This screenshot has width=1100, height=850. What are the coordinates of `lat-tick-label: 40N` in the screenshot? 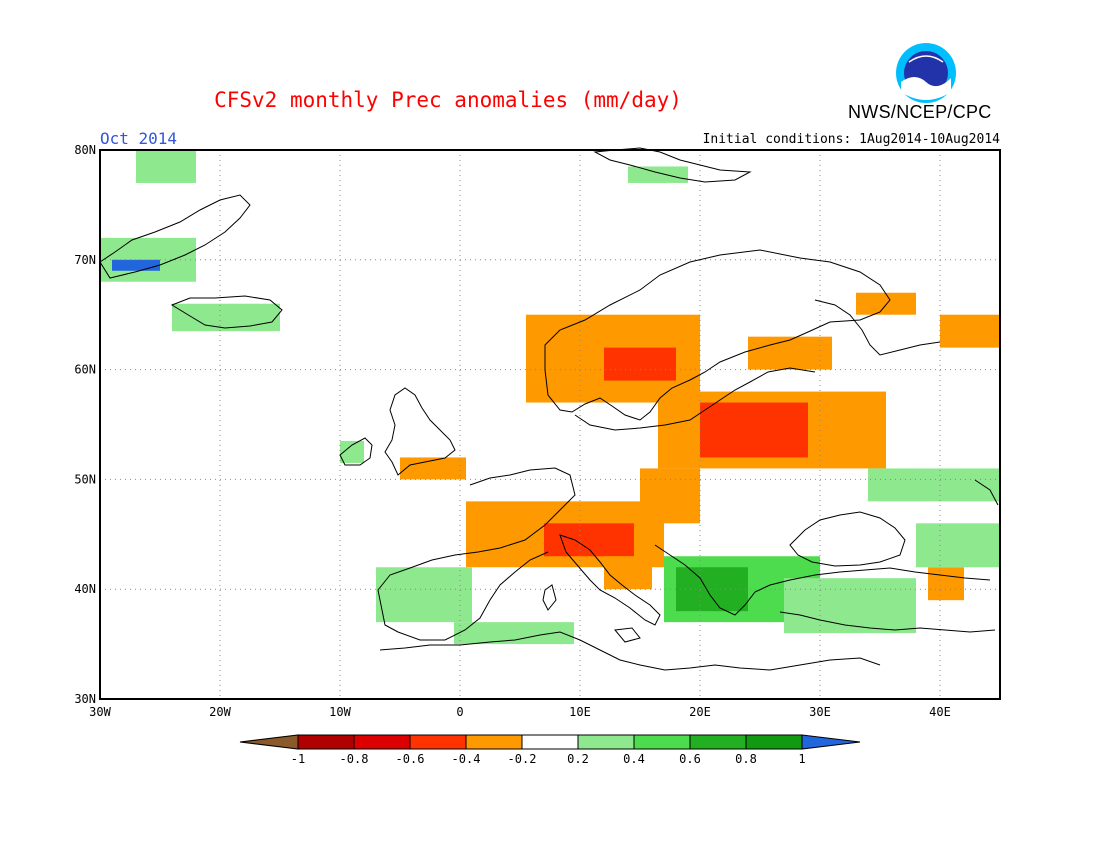 It's located at (85, 589).